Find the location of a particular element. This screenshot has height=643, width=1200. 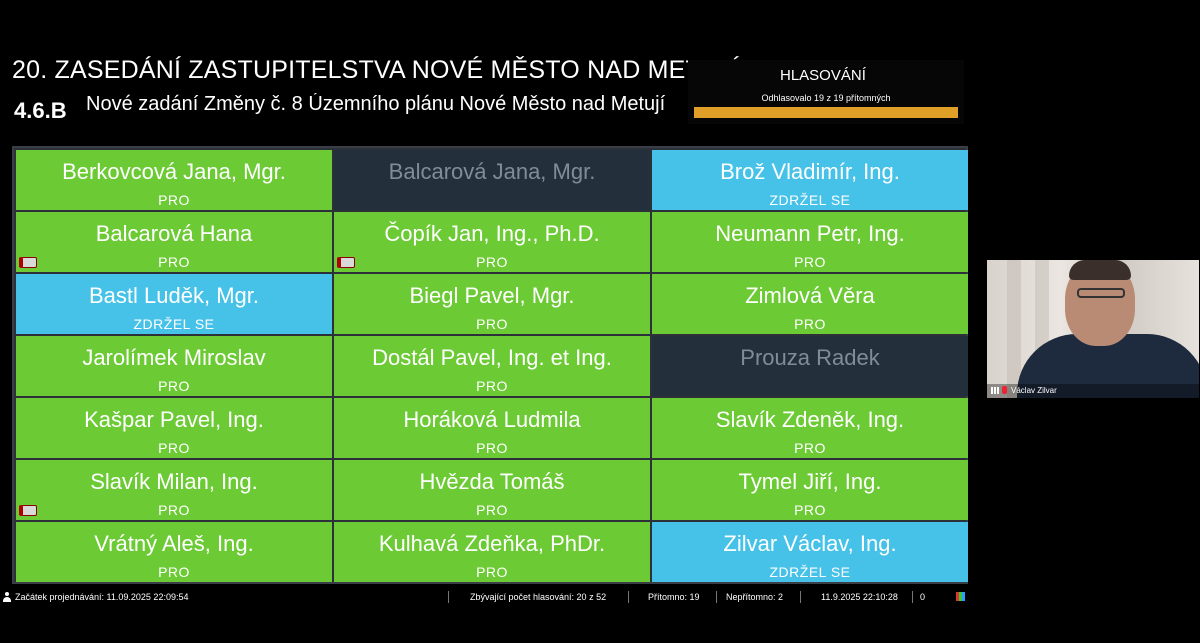

member-cell: Kulhavá Zdeňka, PhDr. PRO is located at coordinates (492, 552).